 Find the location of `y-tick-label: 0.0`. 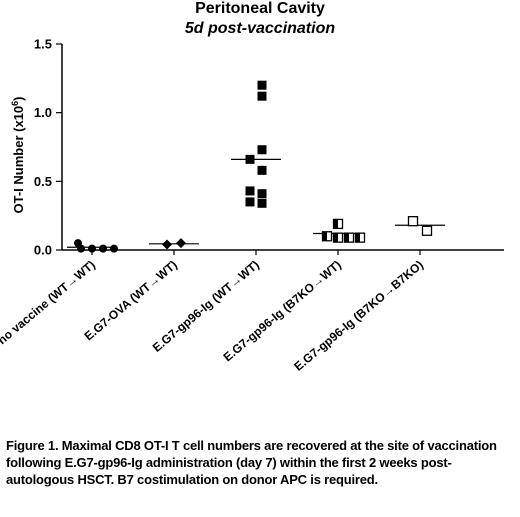

y-tick-label: 0.0 is located at coordinates (43, 250).